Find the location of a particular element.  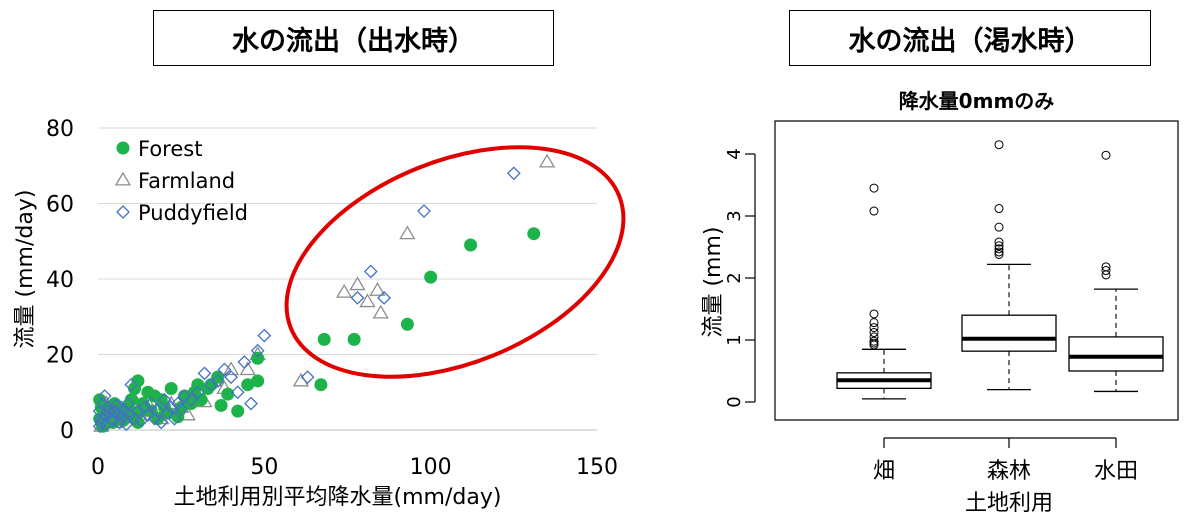

legend-label-forest: Forest is located at coordinates (170, 149).